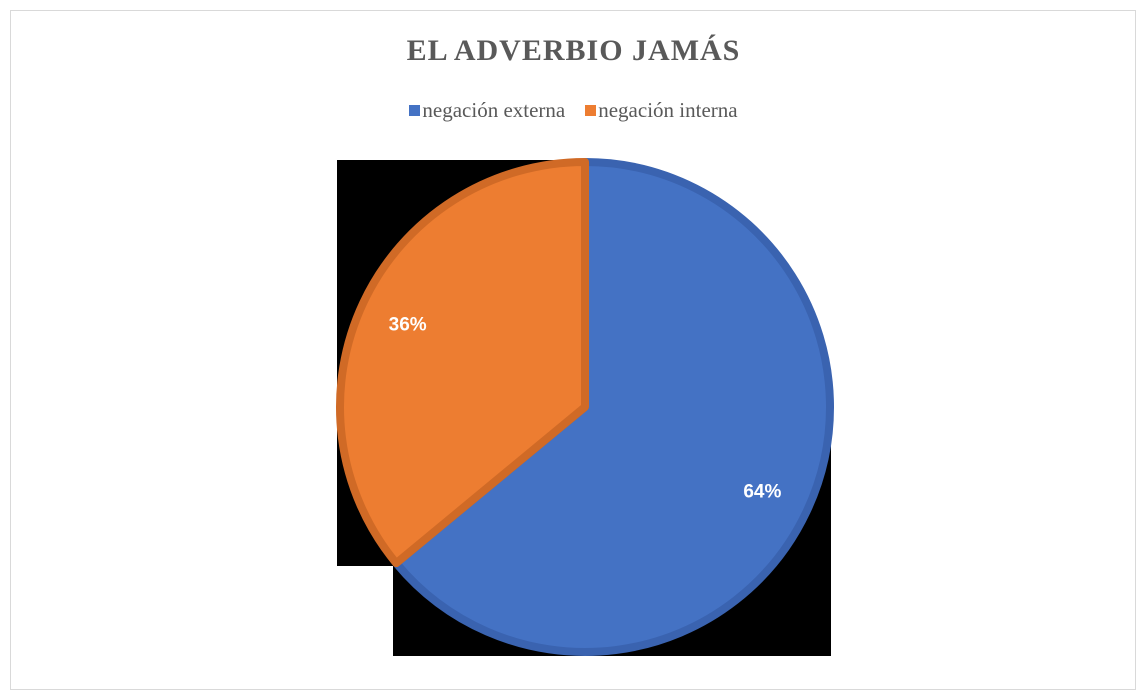  I want to click on legend-item-negacion-externa: negación externa, so click(487, 110).